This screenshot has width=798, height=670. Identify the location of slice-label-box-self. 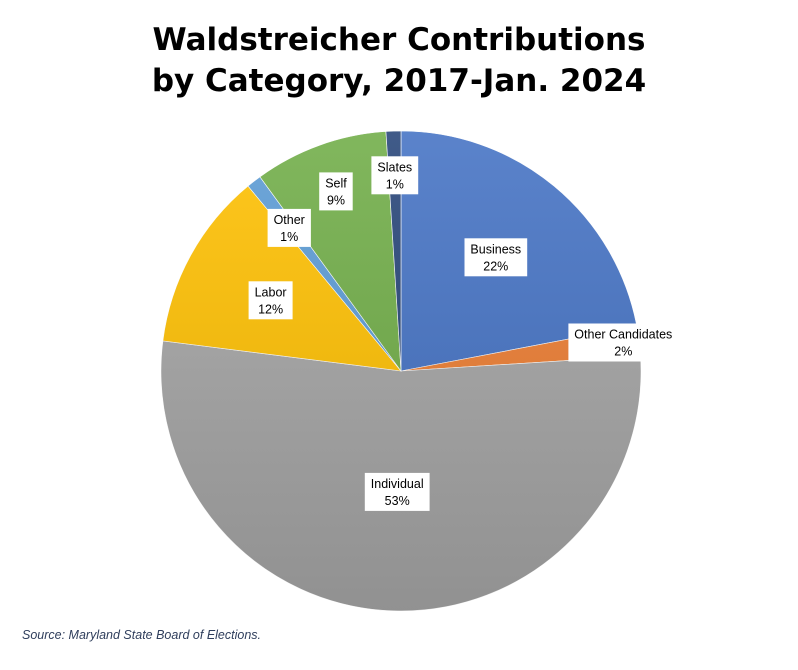
(336, 191).